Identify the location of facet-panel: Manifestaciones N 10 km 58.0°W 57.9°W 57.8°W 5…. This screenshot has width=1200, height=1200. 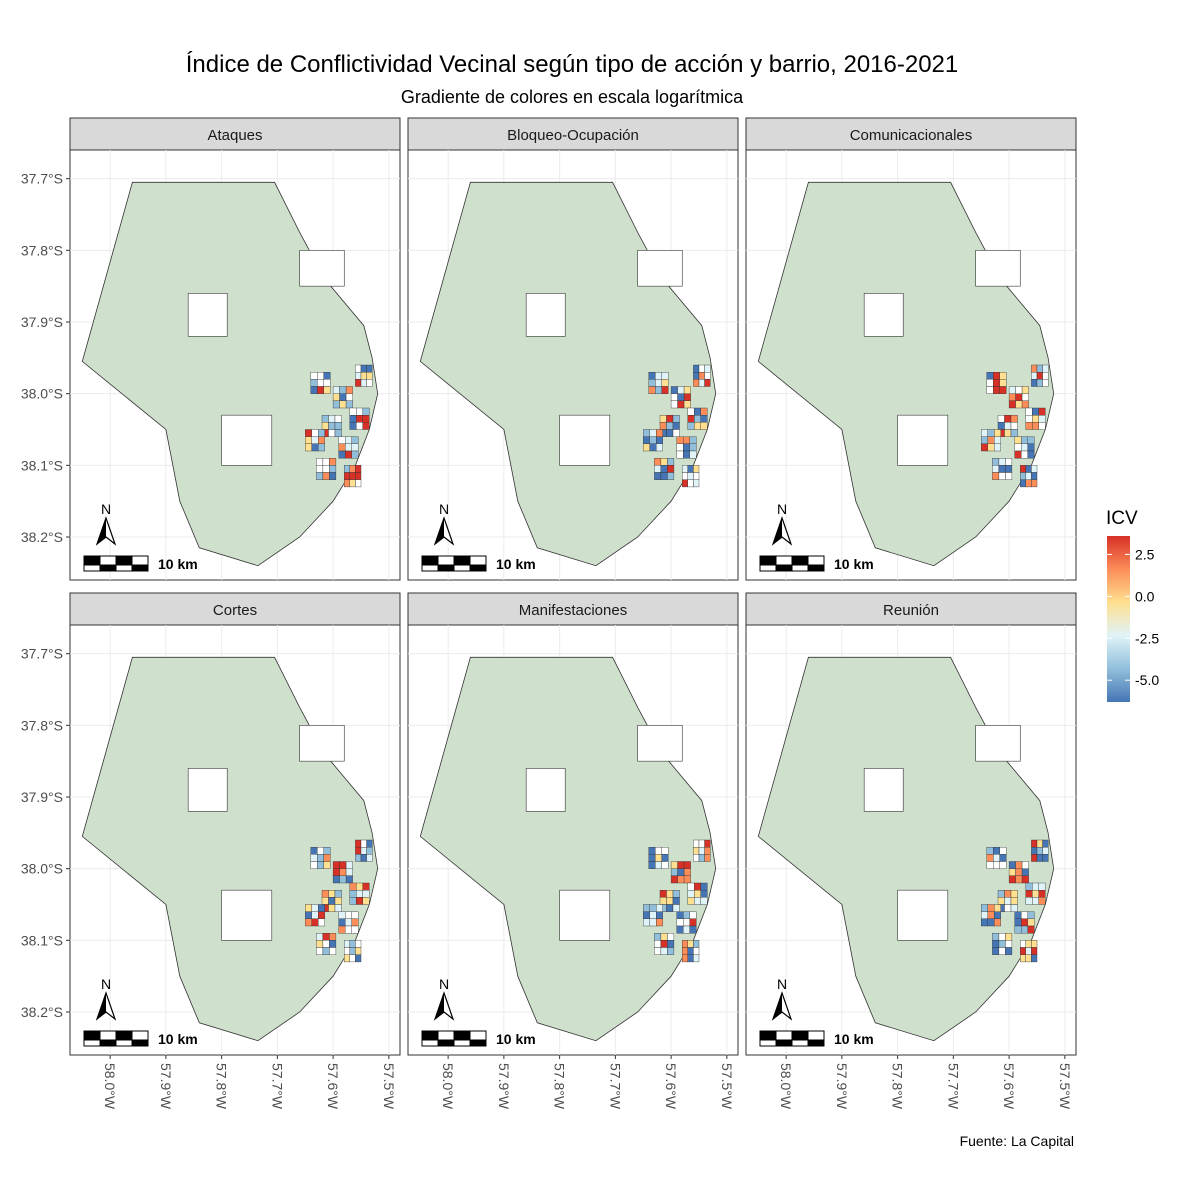
(573, 851).